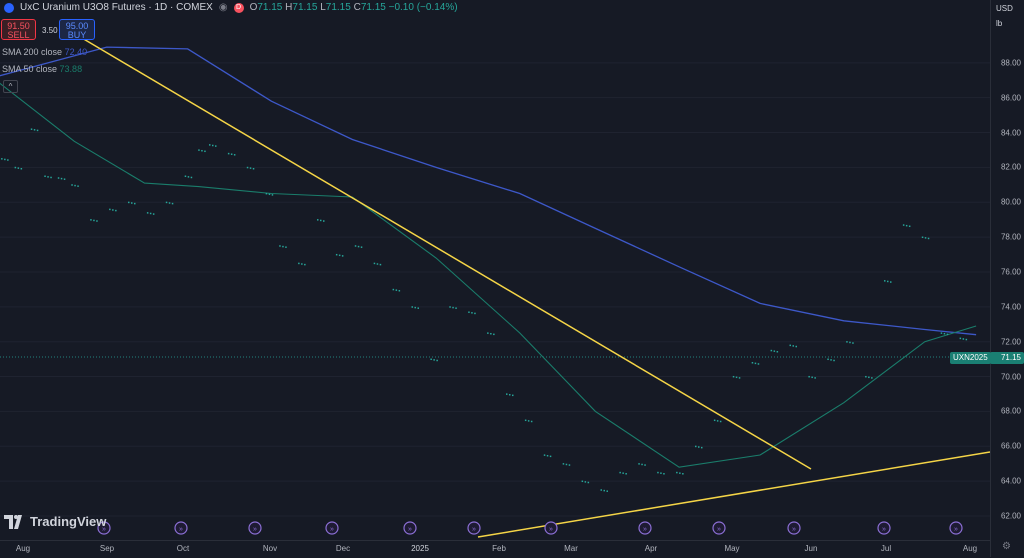  What do you see at coordinates (1010, 237) in the screenshot?
I see `price-tick-label: 78.00` at bounding box center [1010, 237].